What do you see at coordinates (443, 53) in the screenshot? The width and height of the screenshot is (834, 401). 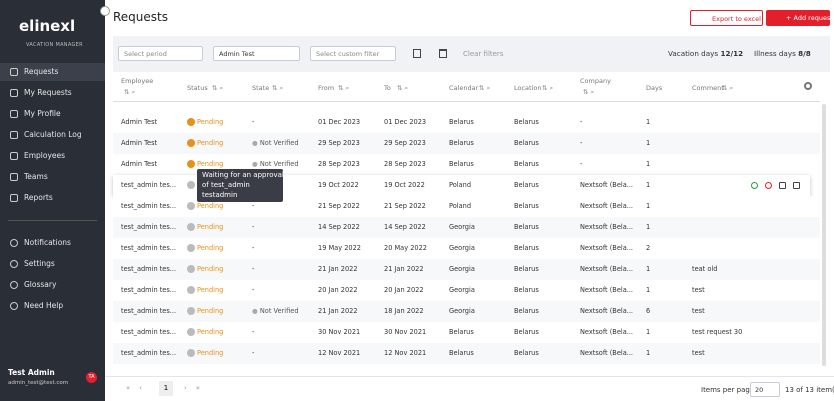 I see `delete-icon` at bounding box center [443, 53].